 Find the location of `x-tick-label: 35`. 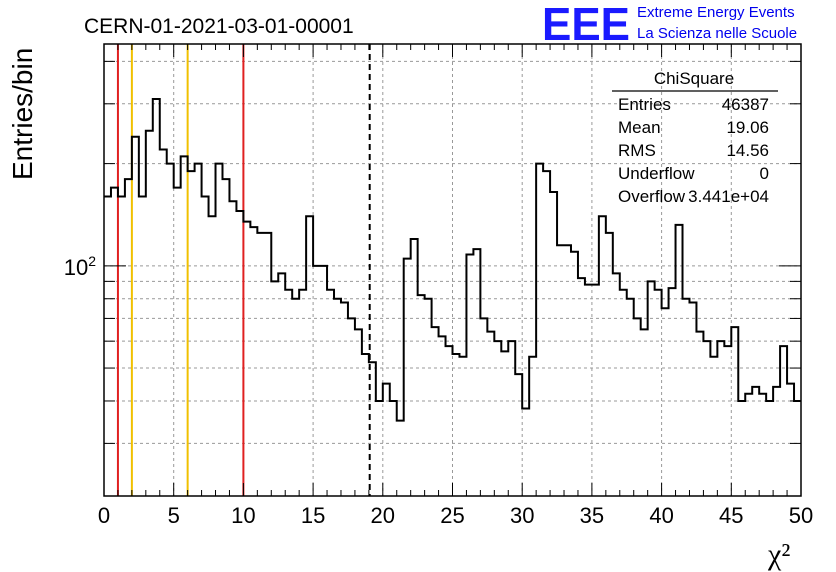

x-tick-label: 35 is located at coordinates (592, 515).